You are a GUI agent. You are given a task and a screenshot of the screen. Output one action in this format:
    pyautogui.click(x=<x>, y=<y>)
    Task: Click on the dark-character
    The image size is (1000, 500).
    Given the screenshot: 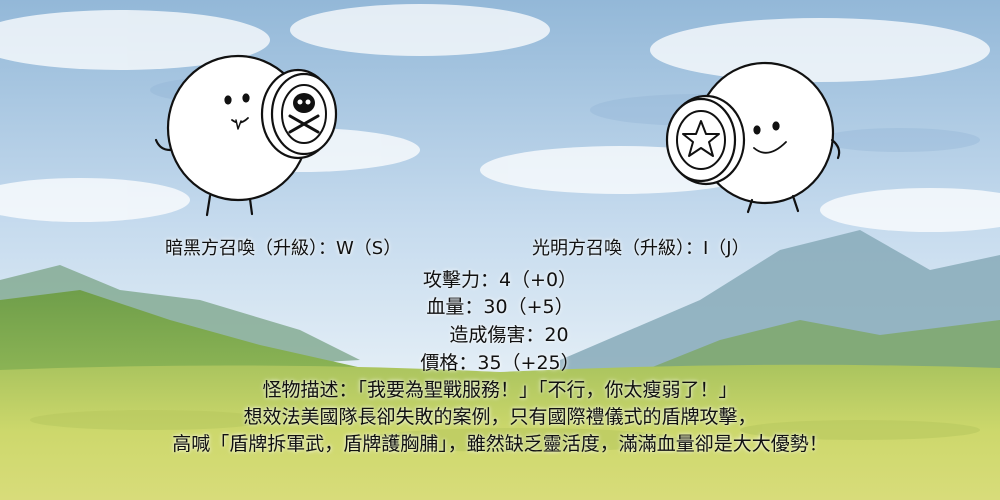 What is the action you would take?
    pyautogui.click(x=246, y=135)
    